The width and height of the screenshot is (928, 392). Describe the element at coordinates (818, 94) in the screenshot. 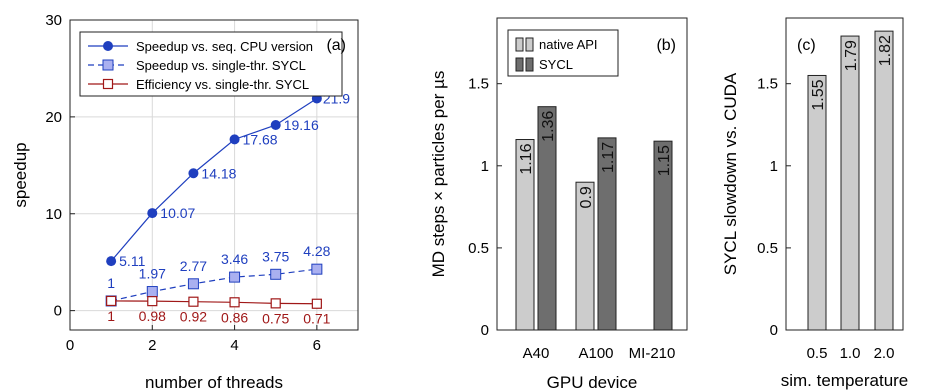

I see `bar-value-label: 1.55` at that location.